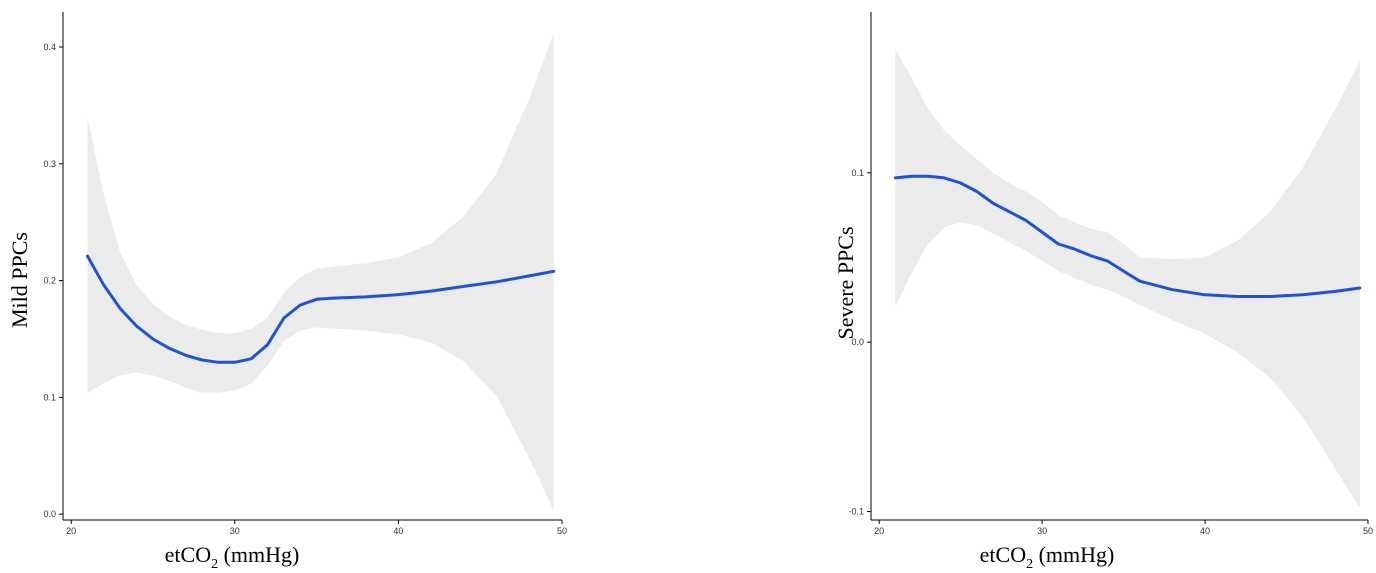  What do you see at coordinates (845, 282) in the screenshot?
I see `y-axis-title: Severe PPCs` at bounding box center [845, 282].